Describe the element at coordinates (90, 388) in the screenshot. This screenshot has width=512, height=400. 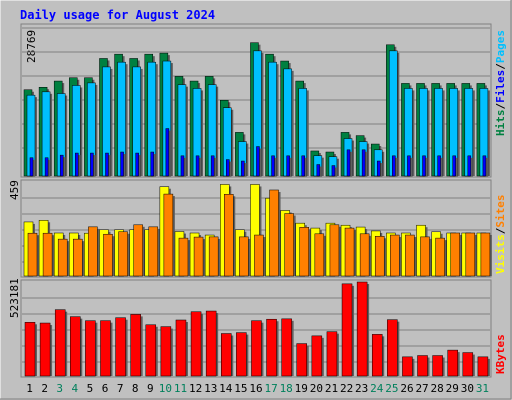
I see `x-tick-label-day-5: 5` at that location.